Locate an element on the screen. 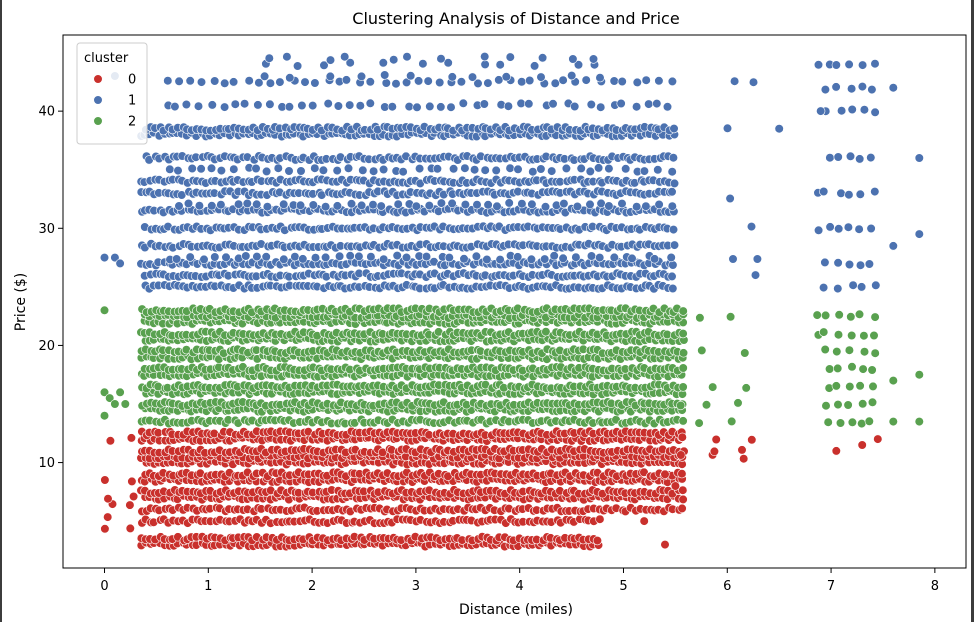 The height and width of the screenshot is (622, 974). x-tick-label: 8 is located at coordinates (935, 586).